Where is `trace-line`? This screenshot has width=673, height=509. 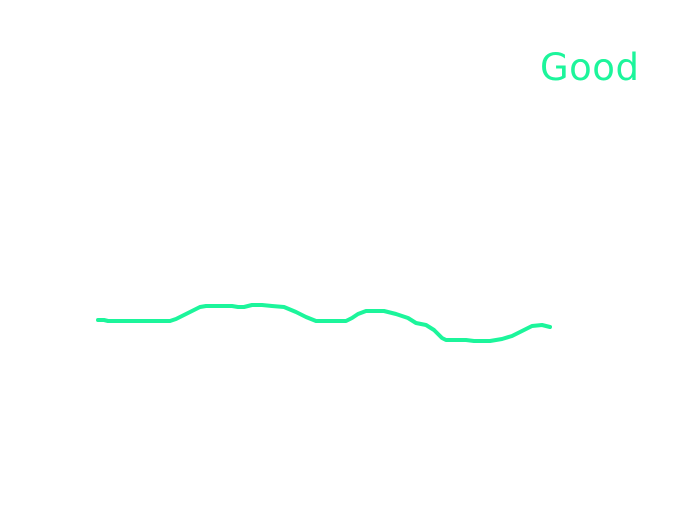
trace-line is located at coordinates (324, 323).